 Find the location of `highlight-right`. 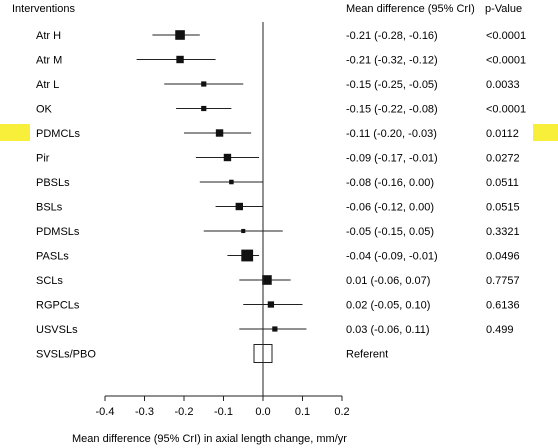

highlight-right is located at coordinates (545, 132).